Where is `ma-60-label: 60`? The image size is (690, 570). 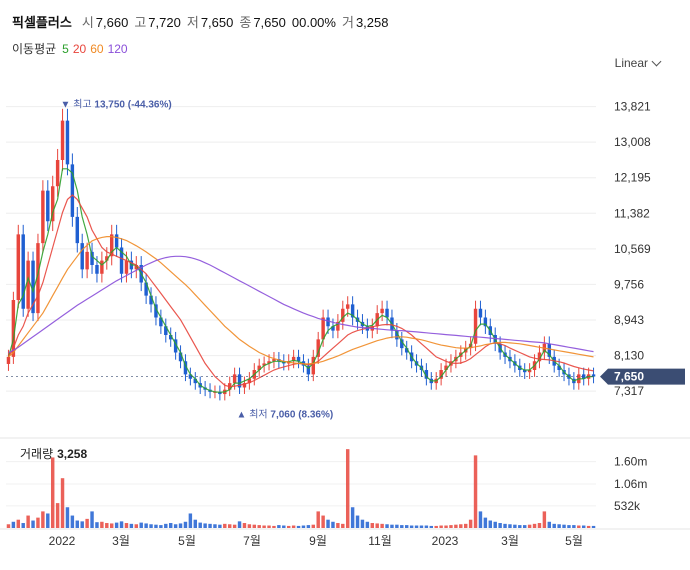 ma-60-label: 60 is located at coordinates (97, 49).